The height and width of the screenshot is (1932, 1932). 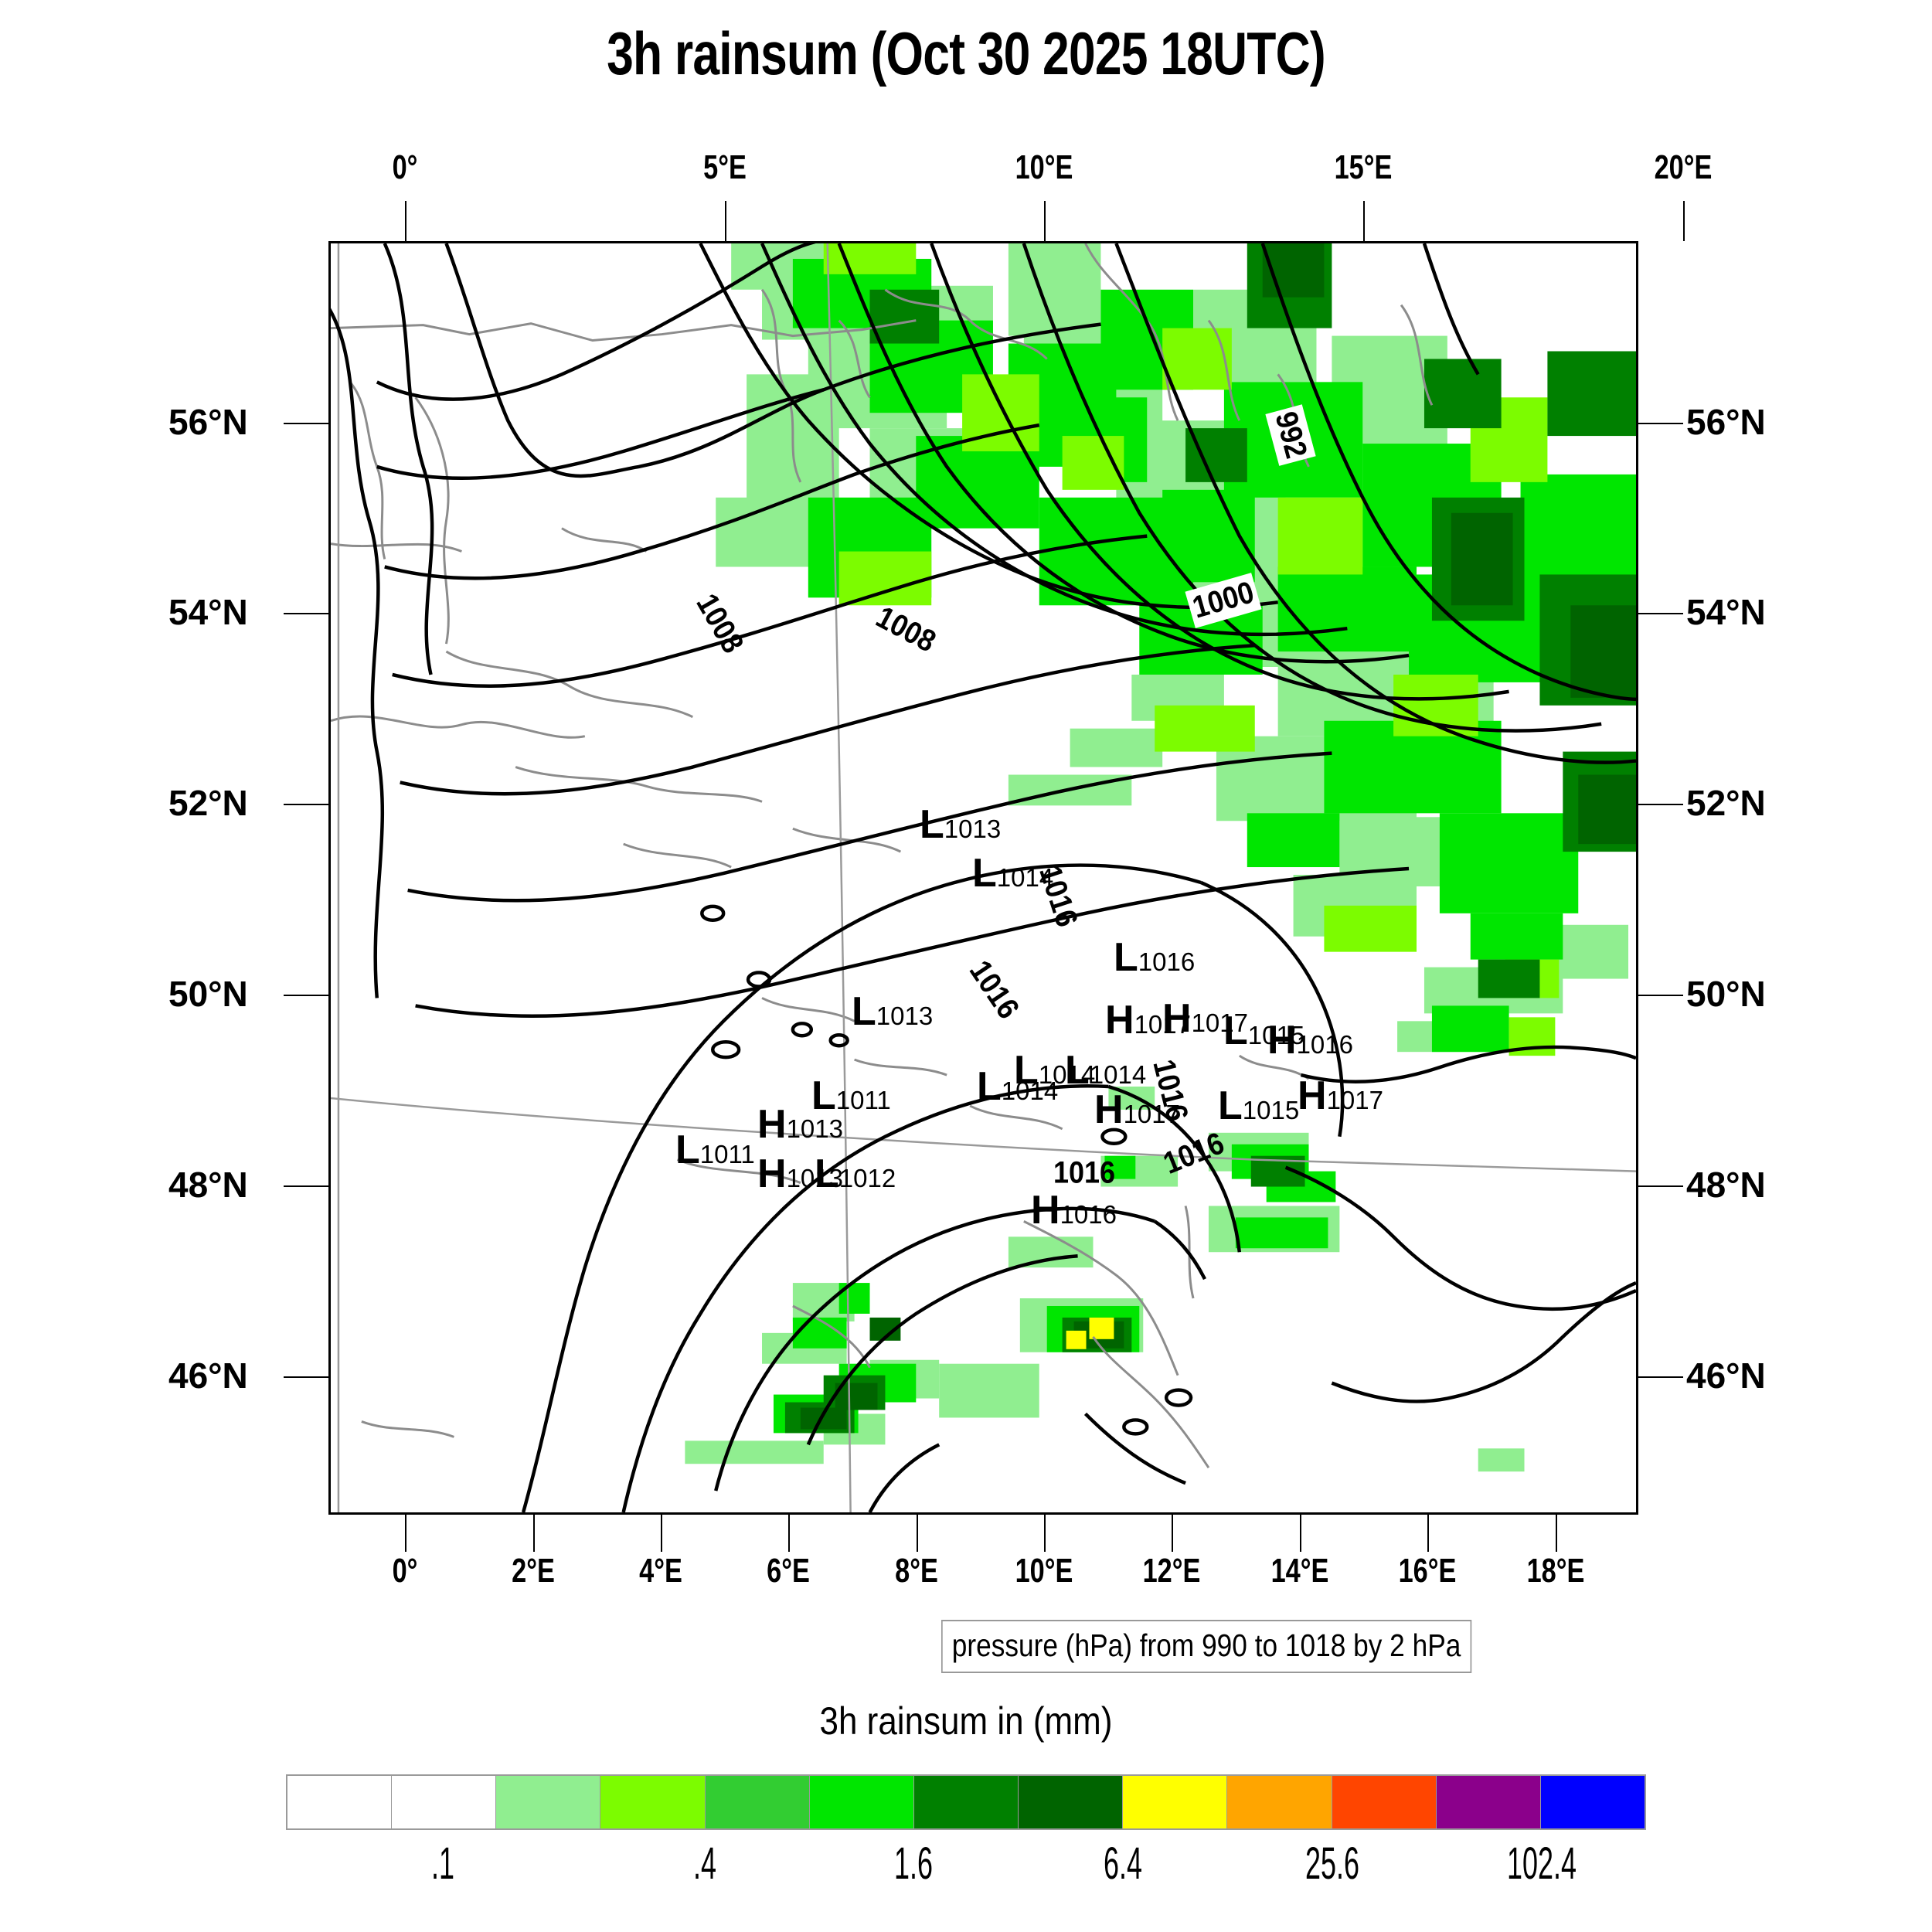 What do you see at coordinates (1084, 1172) in the screenshot?
I see `contour-label: 1016` at bounding box center [1084, 1172].